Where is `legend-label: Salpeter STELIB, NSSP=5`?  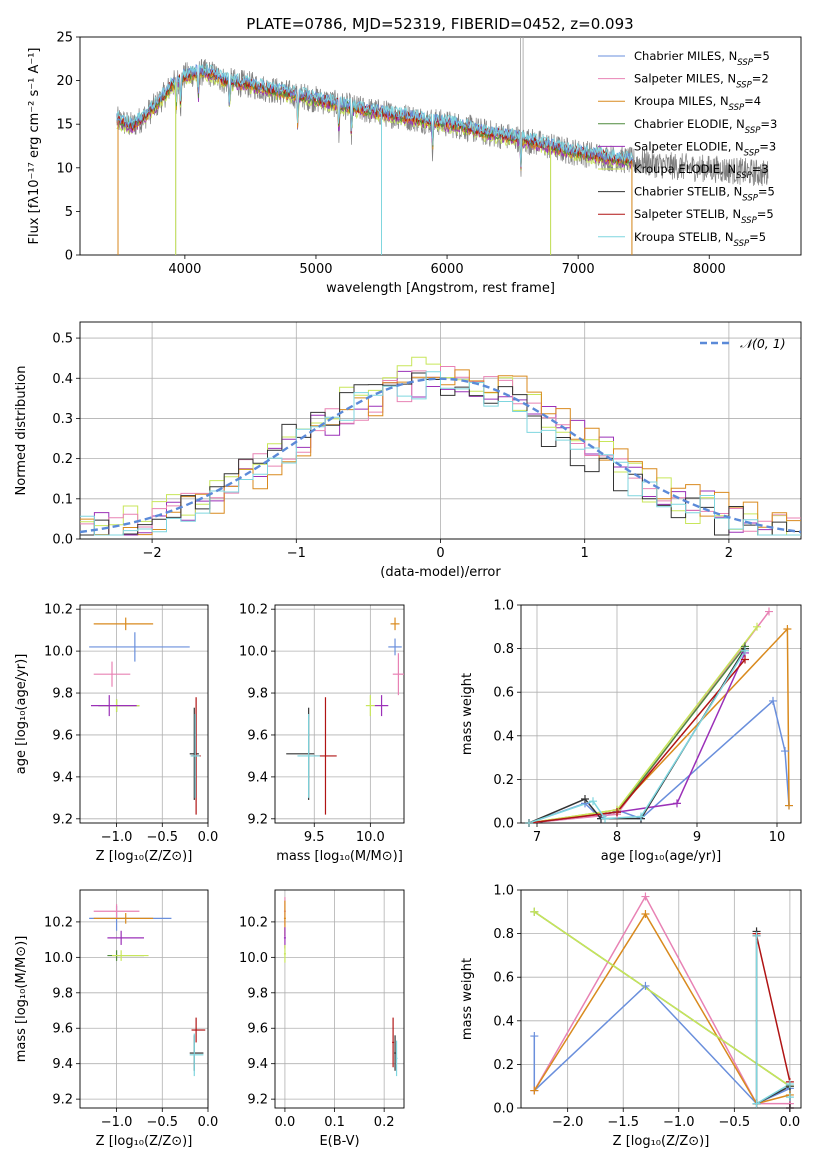 legend-label: Salpeter STELIB, NSSP=5 is located at coordinates (704, 216).